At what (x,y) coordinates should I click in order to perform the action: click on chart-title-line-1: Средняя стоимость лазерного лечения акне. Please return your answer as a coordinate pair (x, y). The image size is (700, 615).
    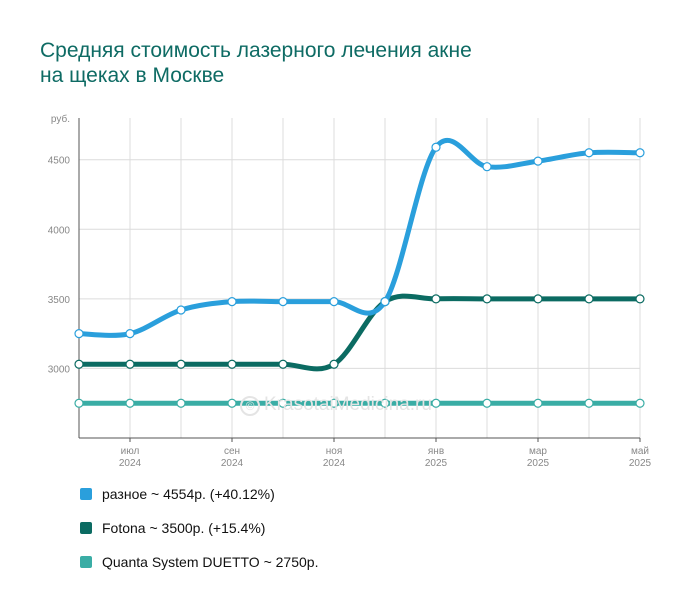
    Looking at the image, I should click on (256, 50).